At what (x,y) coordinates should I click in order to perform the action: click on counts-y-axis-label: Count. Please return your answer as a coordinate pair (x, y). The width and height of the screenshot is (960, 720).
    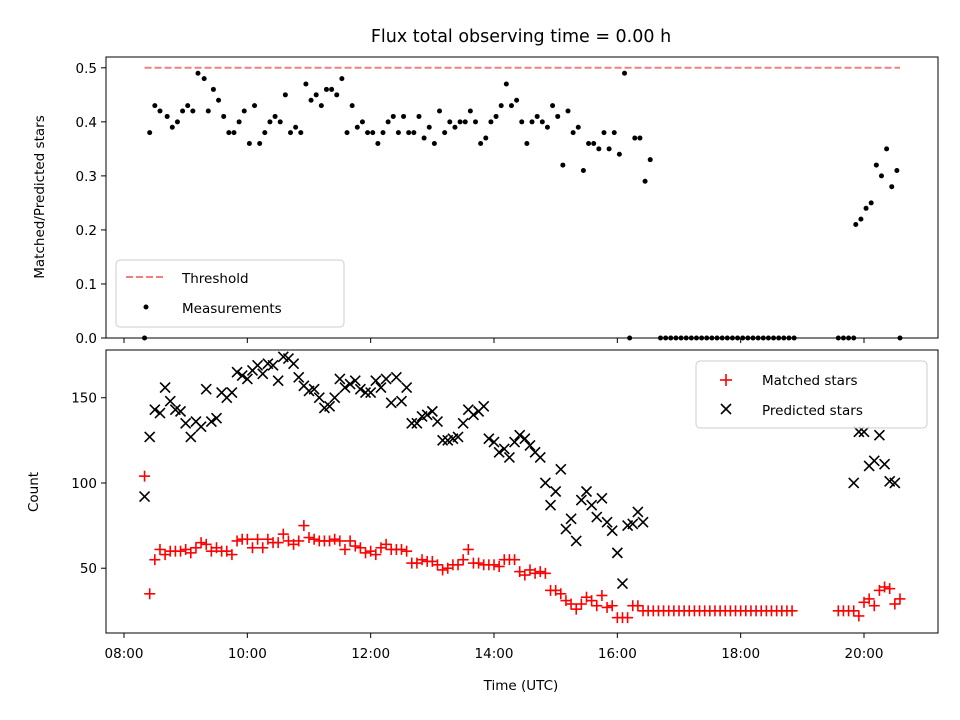
    Looking at the image, I should click on (34, 492).